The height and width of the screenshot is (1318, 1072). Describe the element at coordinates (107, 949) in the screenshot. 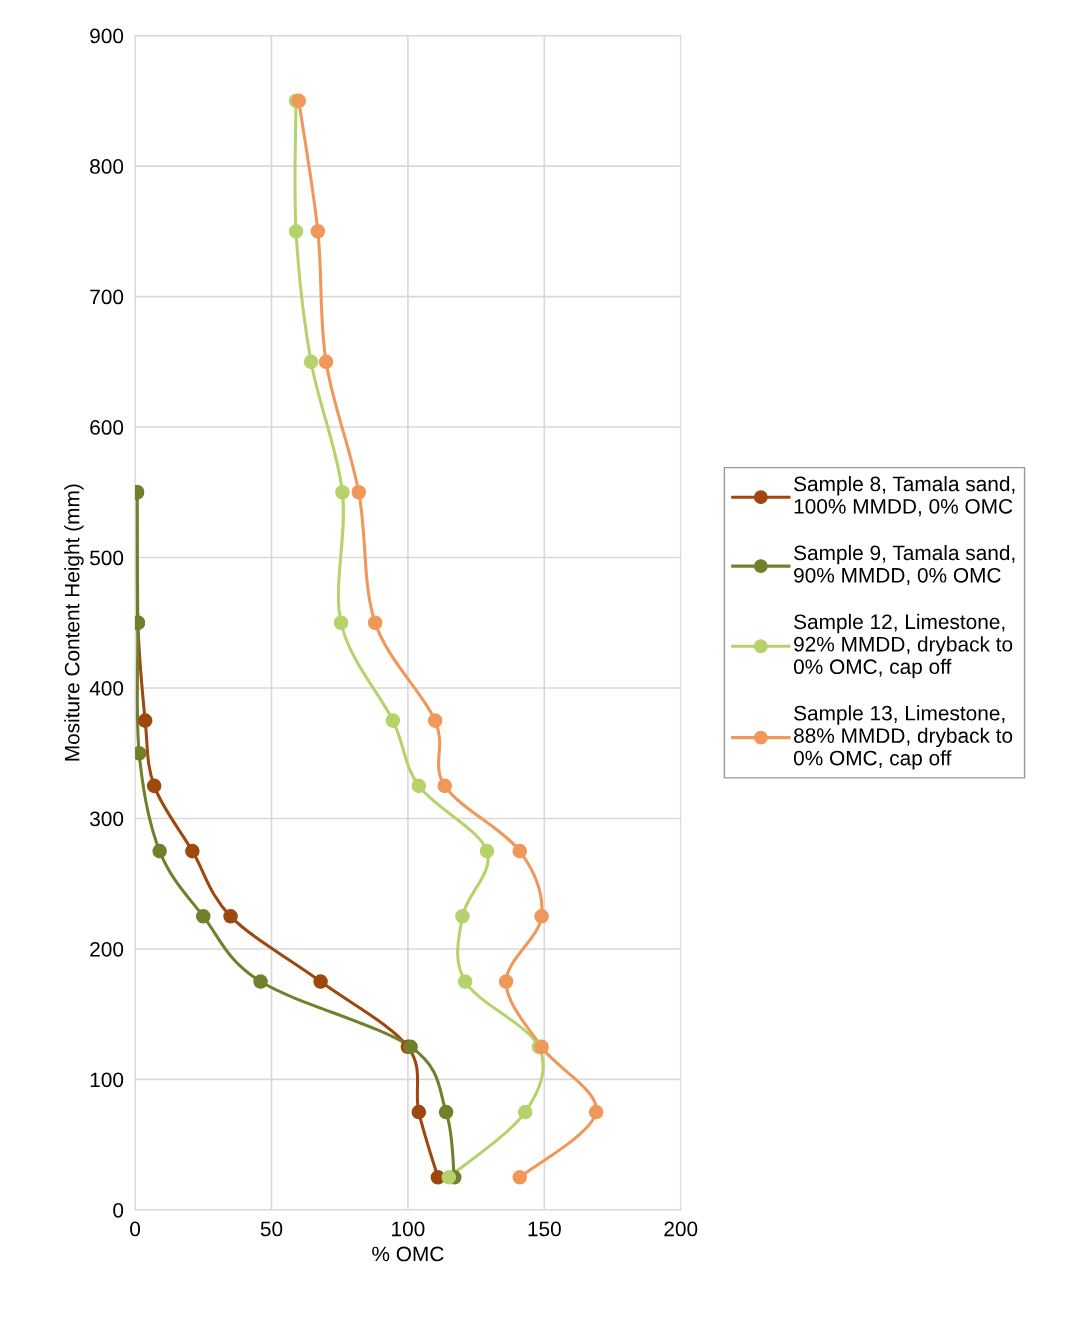

I see `y-tick-label: 200` at that location.